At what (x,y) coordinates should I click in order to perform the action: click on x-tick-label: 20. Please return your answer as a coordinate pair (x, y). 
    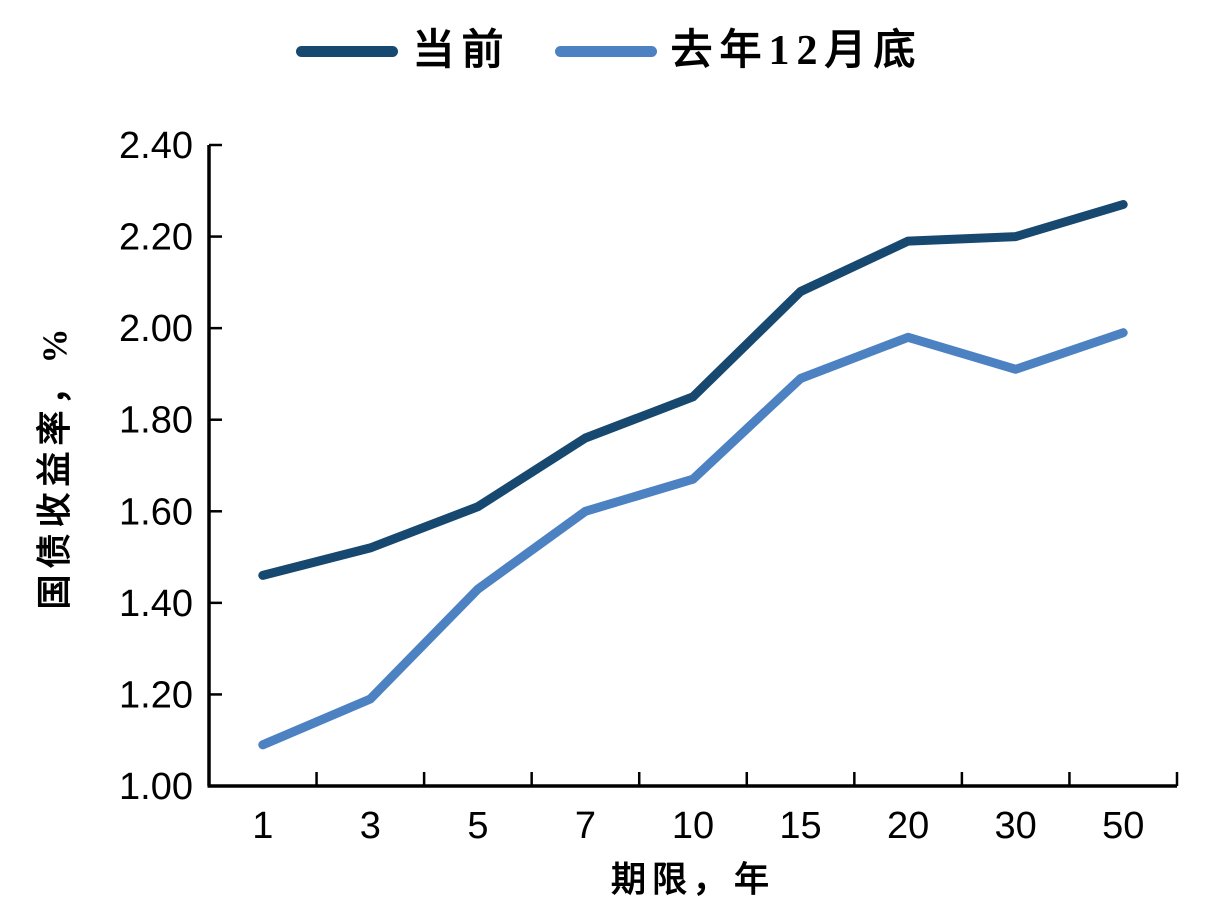
    Looking at the image, I should click on (908, 826).